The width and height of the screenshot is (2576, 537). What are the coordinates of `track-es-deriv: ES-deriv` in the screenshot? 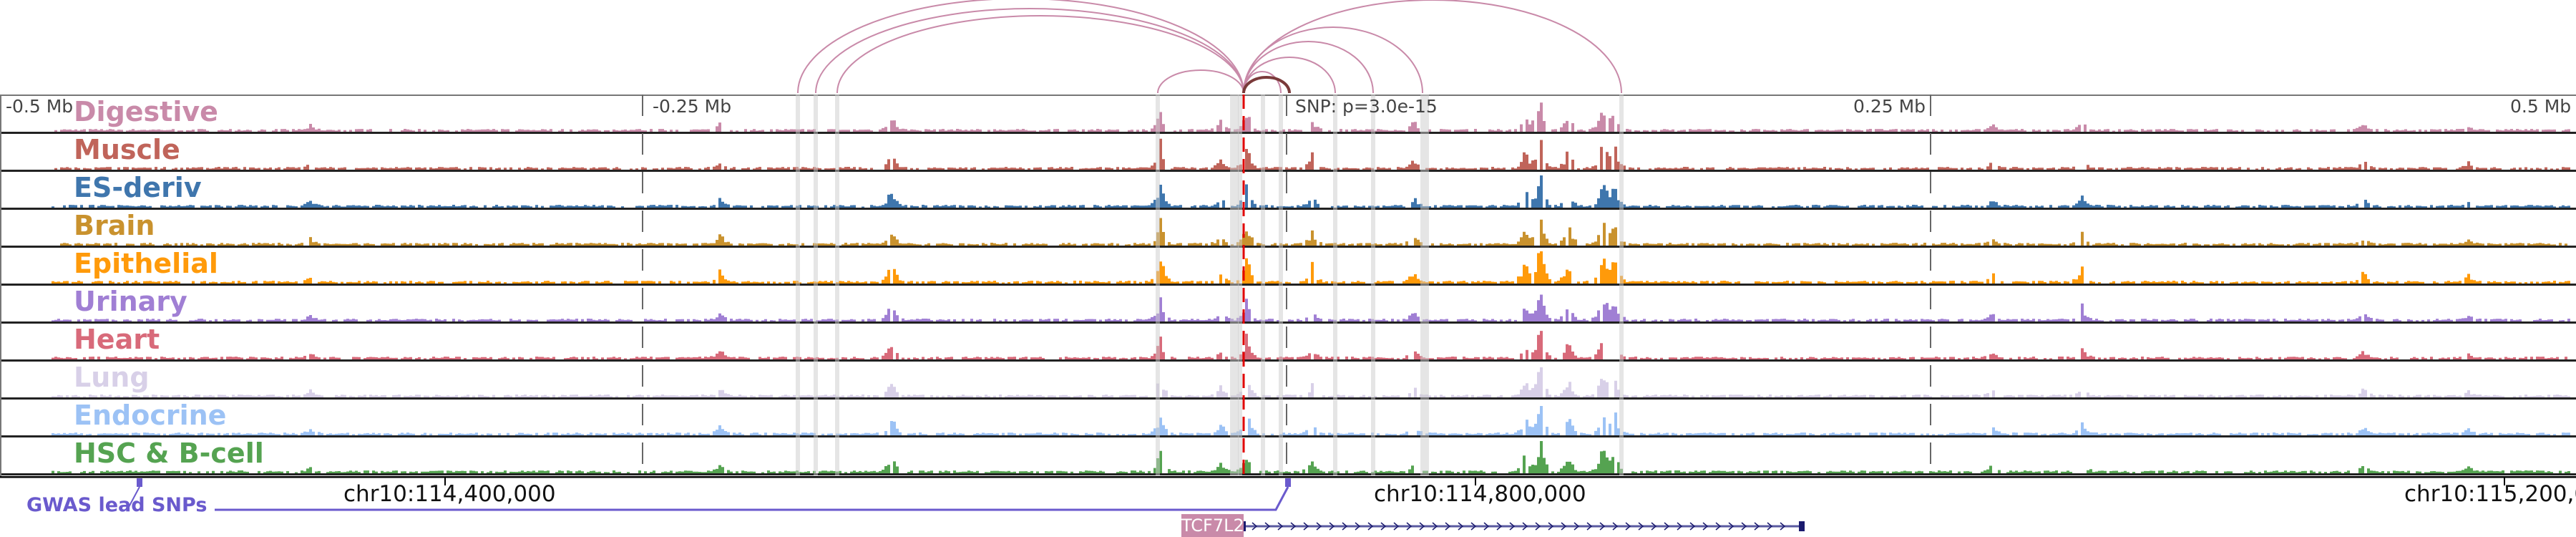 It's located at (1288, 191).